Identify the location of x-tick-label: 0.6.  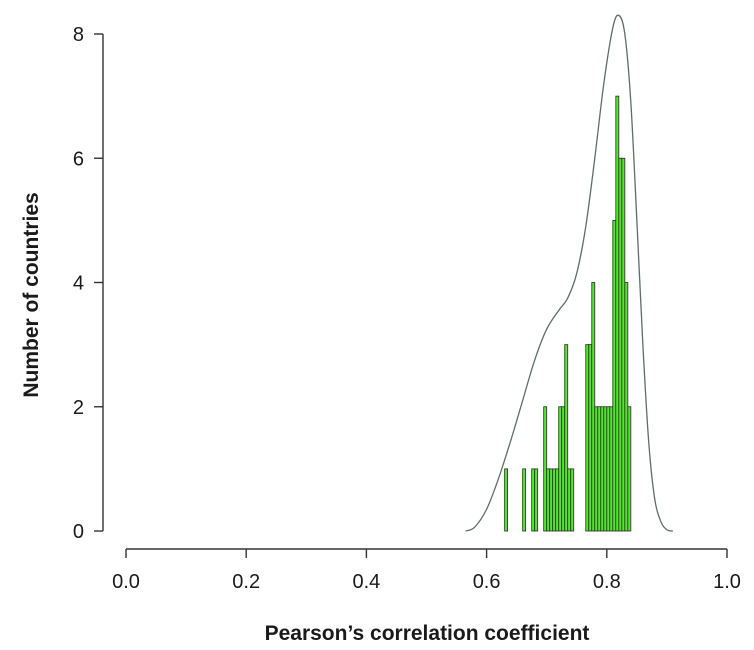
(487, 582).